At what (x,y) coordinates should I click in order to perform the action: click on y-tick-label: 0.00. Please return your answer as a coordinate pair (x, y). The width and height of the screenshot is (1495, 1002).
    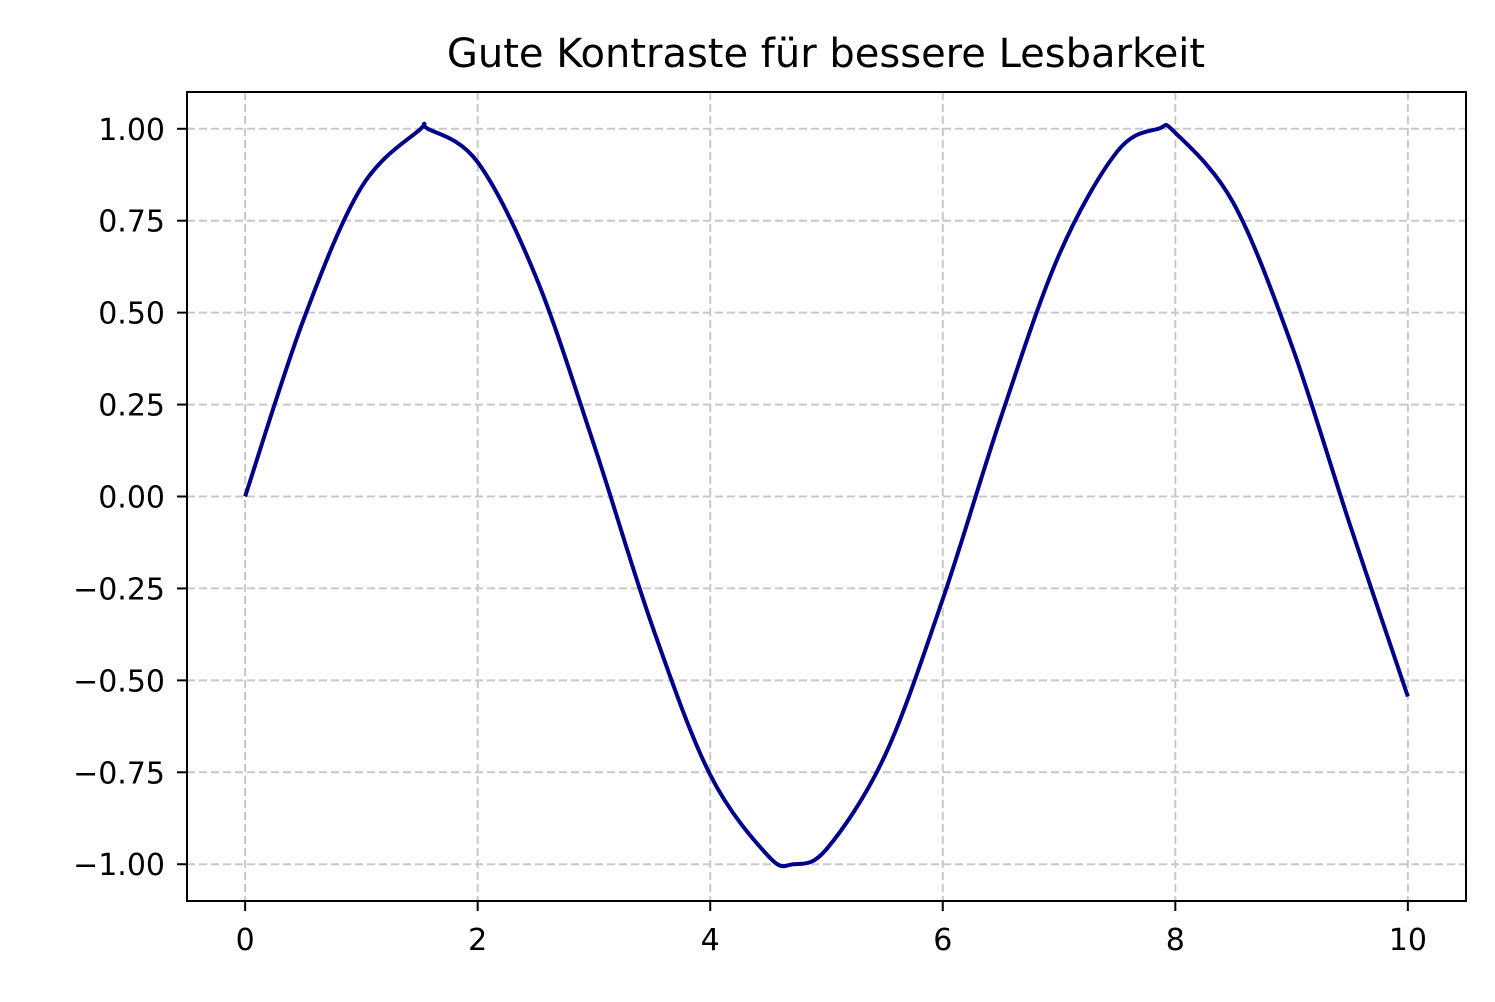
    Looking at the image, I should click on (131, 498).